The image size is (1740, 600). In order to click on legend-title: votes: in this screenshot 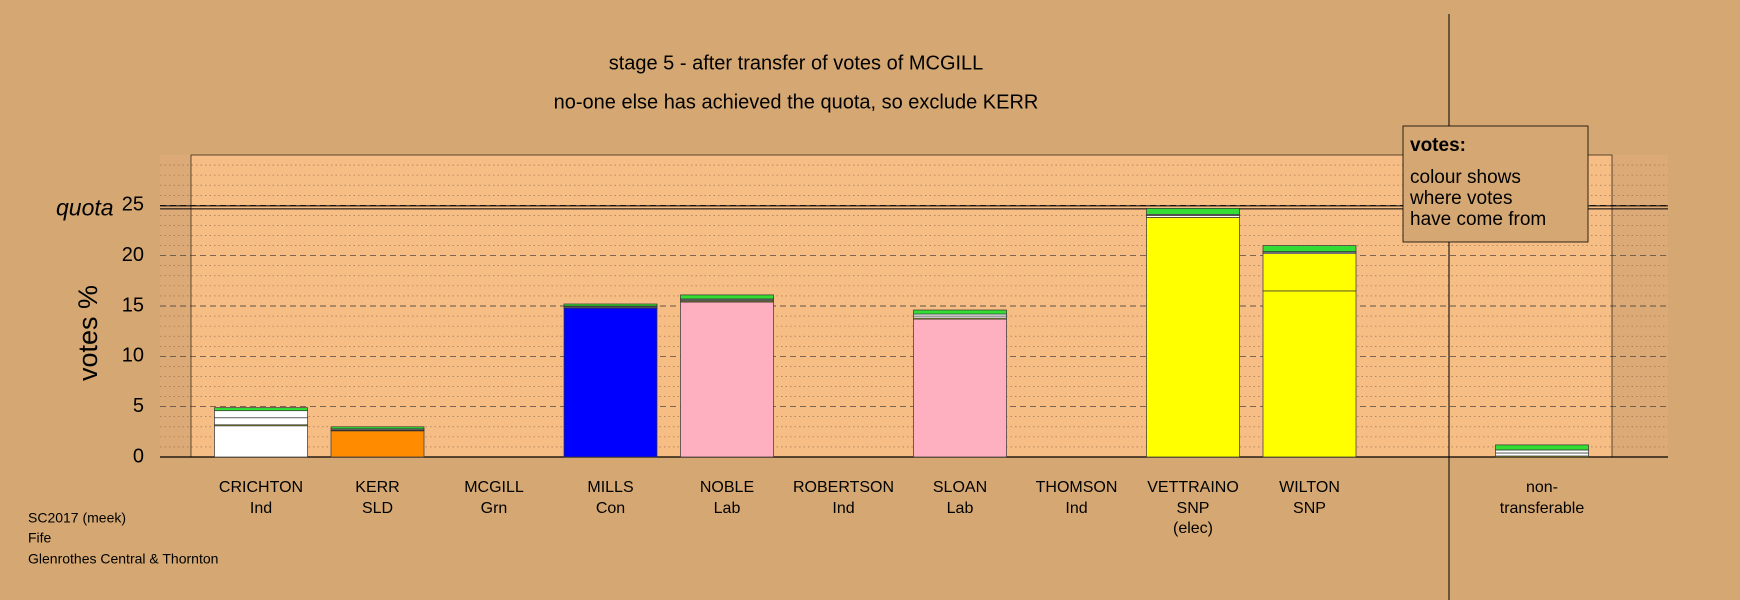, I will do `click(1438, 145)`.